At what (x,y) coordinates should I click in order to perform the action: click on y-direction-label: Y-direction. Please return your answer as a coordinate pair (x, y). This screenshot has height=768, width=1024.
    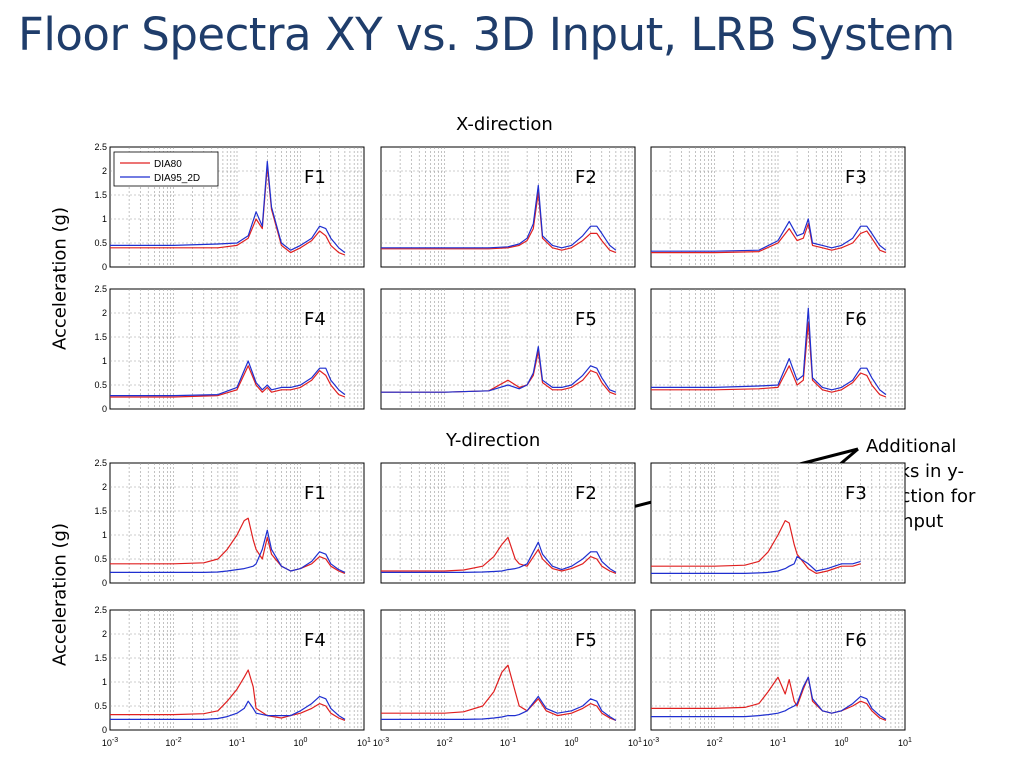
    Looking at the image, I should click on (493, 440).